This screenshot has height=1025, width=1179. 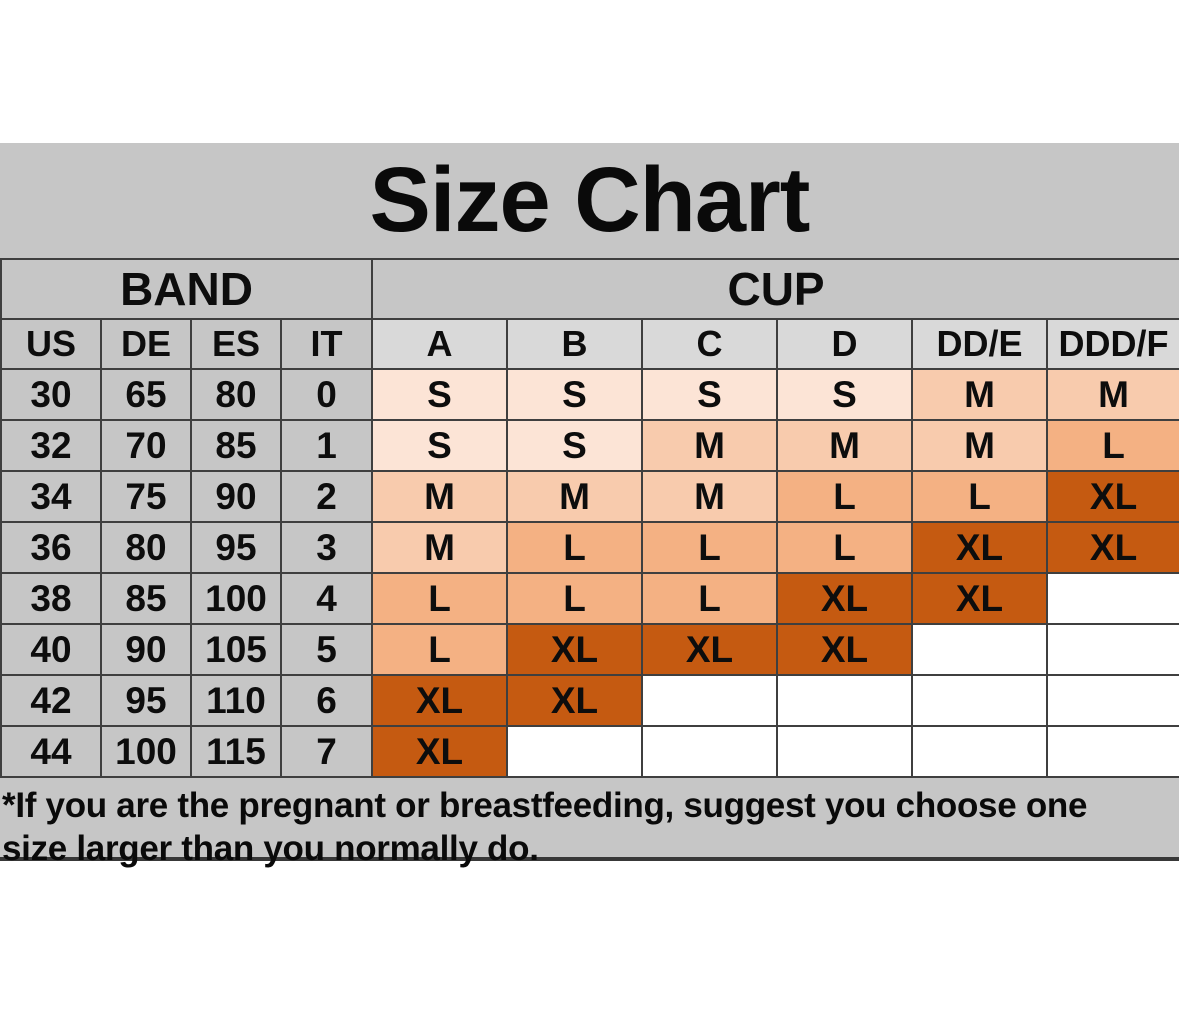 I want to click on band-size-cell: 1, so click(x=326, y=445).